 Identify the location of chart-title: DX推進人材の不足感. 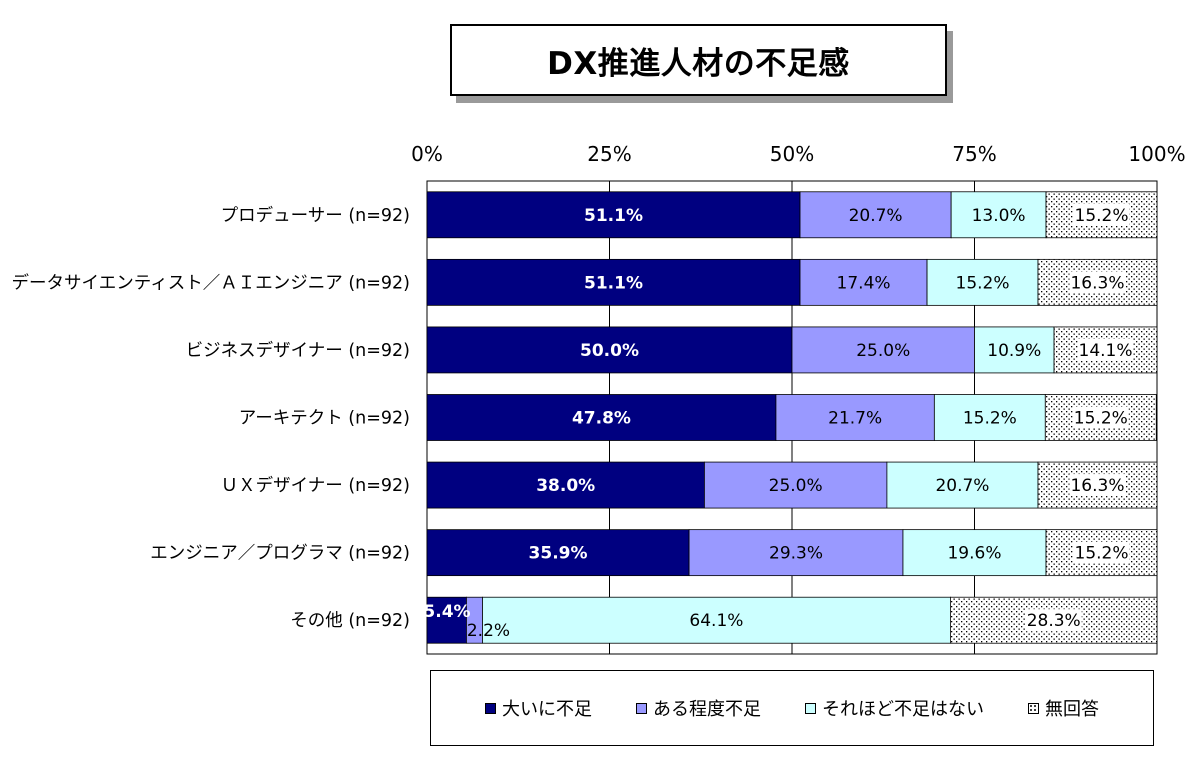
(698, 63).